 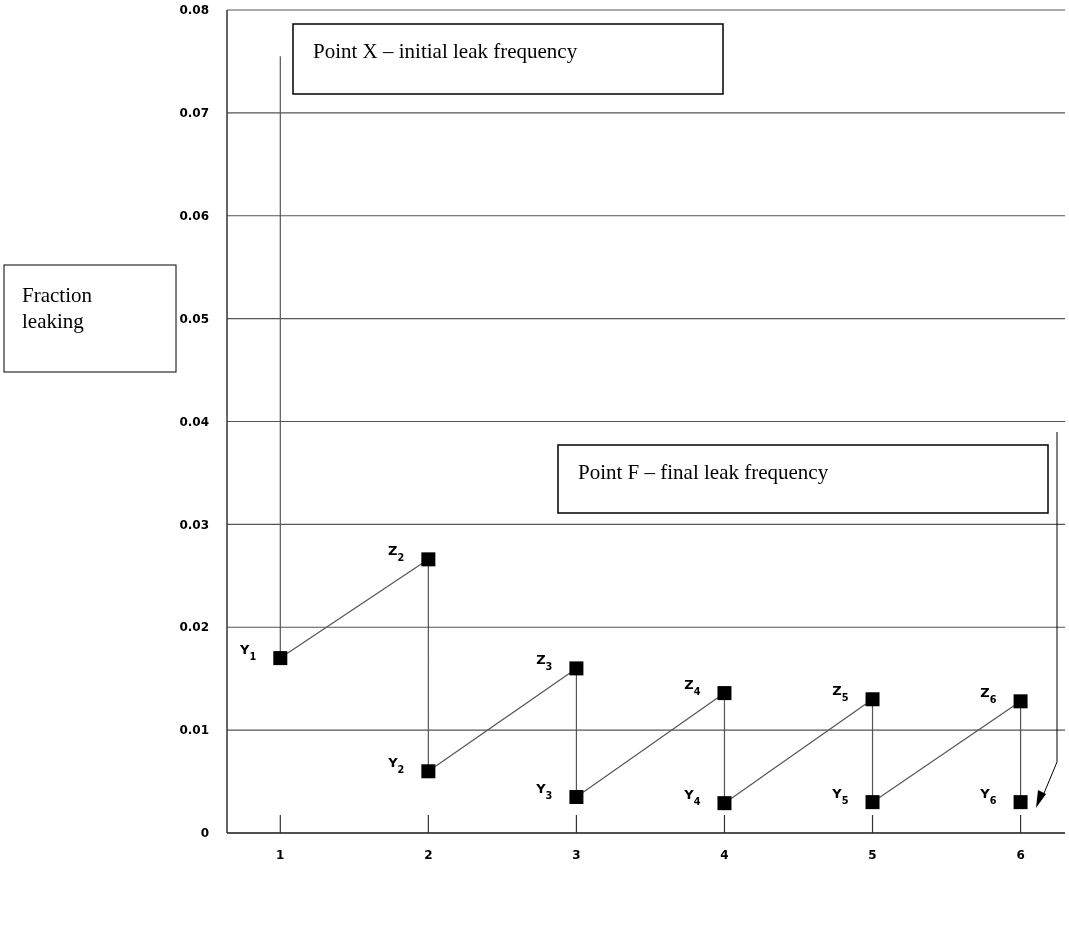 I want to click on annotation: Z$_{2}$, so click(x=396, y=553).